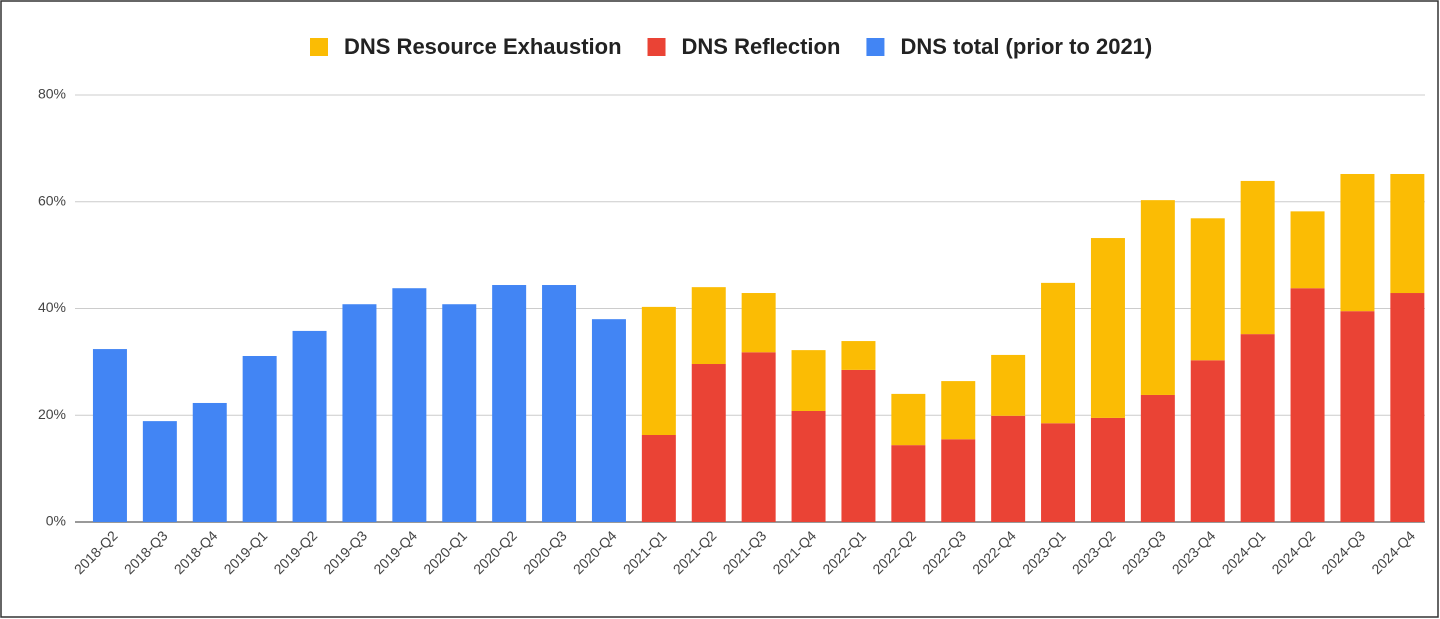  Describe the element at coordinates (483, 46) in the screenshot. I see `legend-label: DNS Resource Exhaustion` at that location.